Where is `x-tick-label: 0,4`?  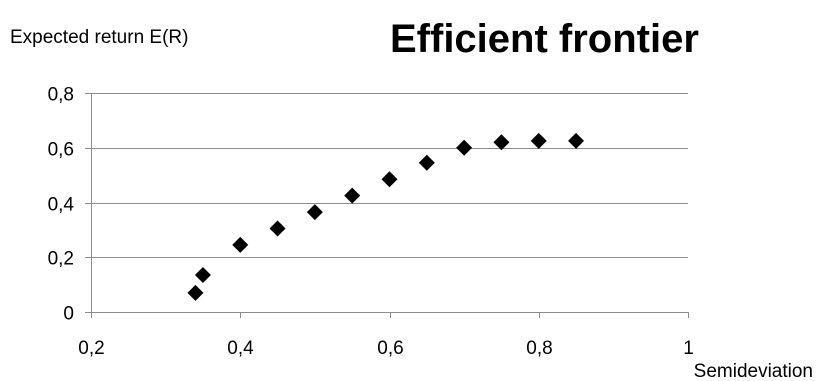 x-tick-label: 0,4 is located at coordinates (240, 348).